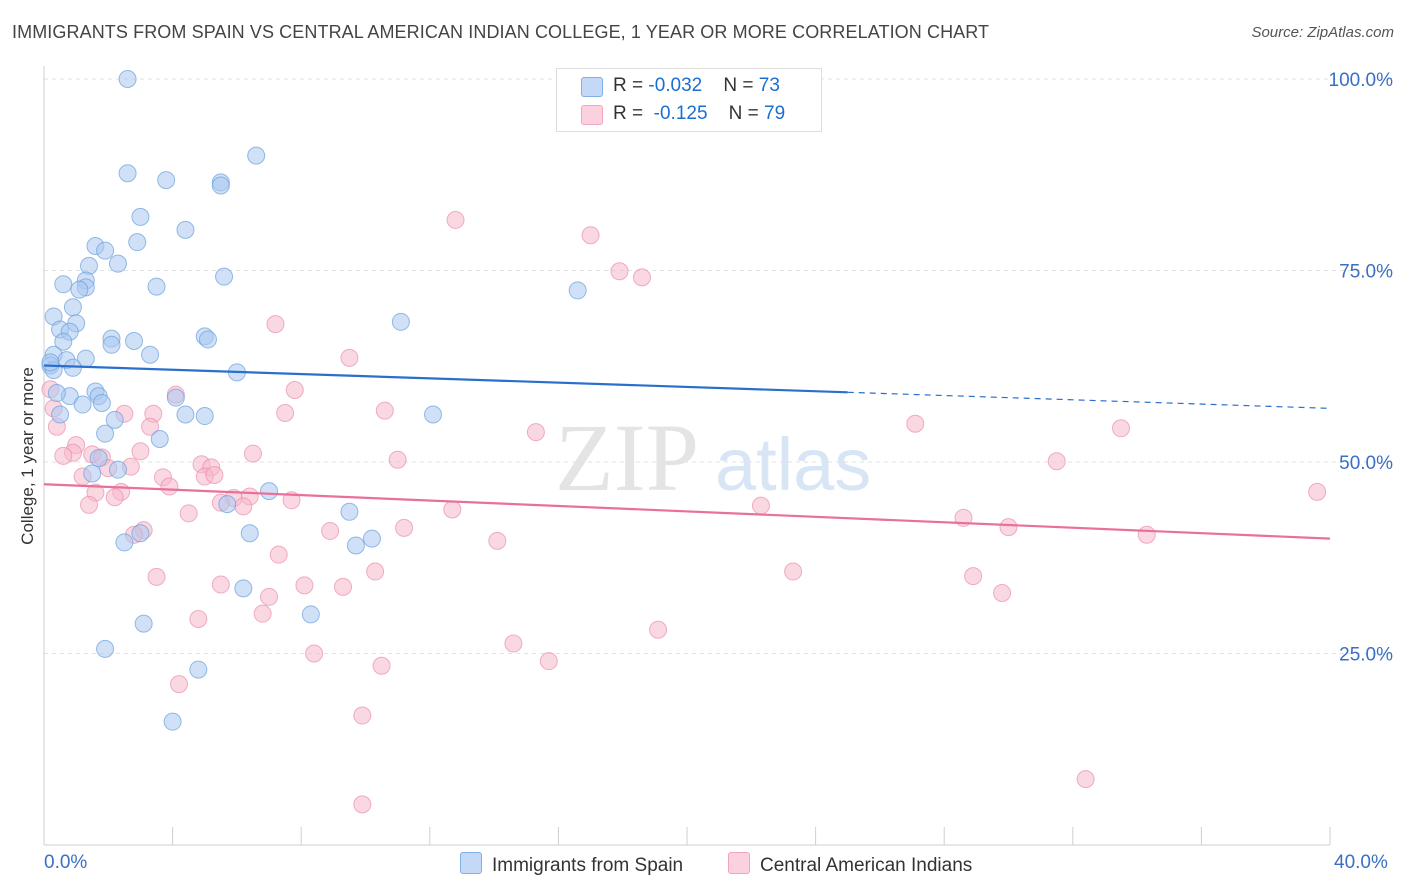  I want to click on y-tick-label: 50.0%, so click(1366, 463).